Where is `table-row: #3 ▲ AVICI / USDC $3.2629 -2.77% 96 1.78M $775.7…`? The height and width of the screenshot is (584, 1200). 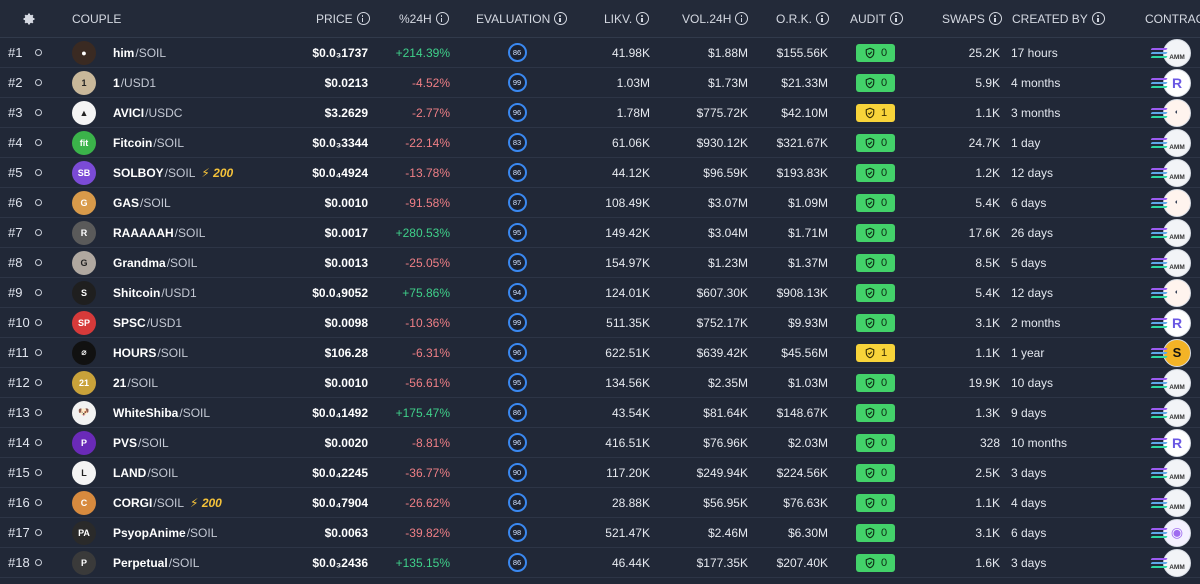
table-row: #3 ▲ AVICI / USDC $3.2629 -2.77% 96 1.78M $775.7… is located at coordinates (600, 113).